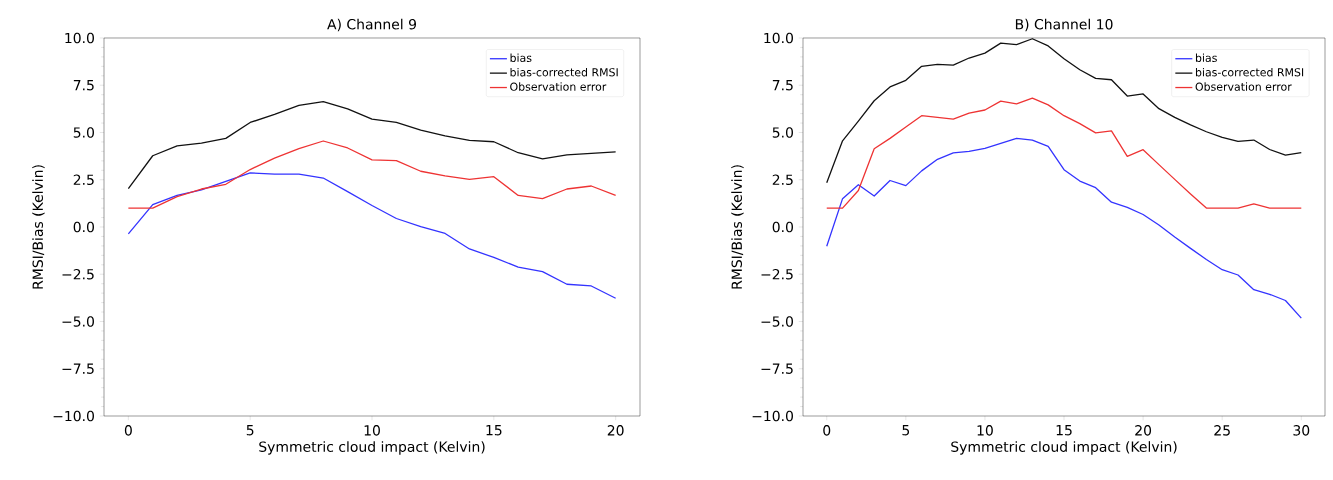 The width and height of the screenshot is (1333, 480). Describe the element at coordinates (372, 25) in the screenshot. I see `chart-title: A) Channel 9` at that location.